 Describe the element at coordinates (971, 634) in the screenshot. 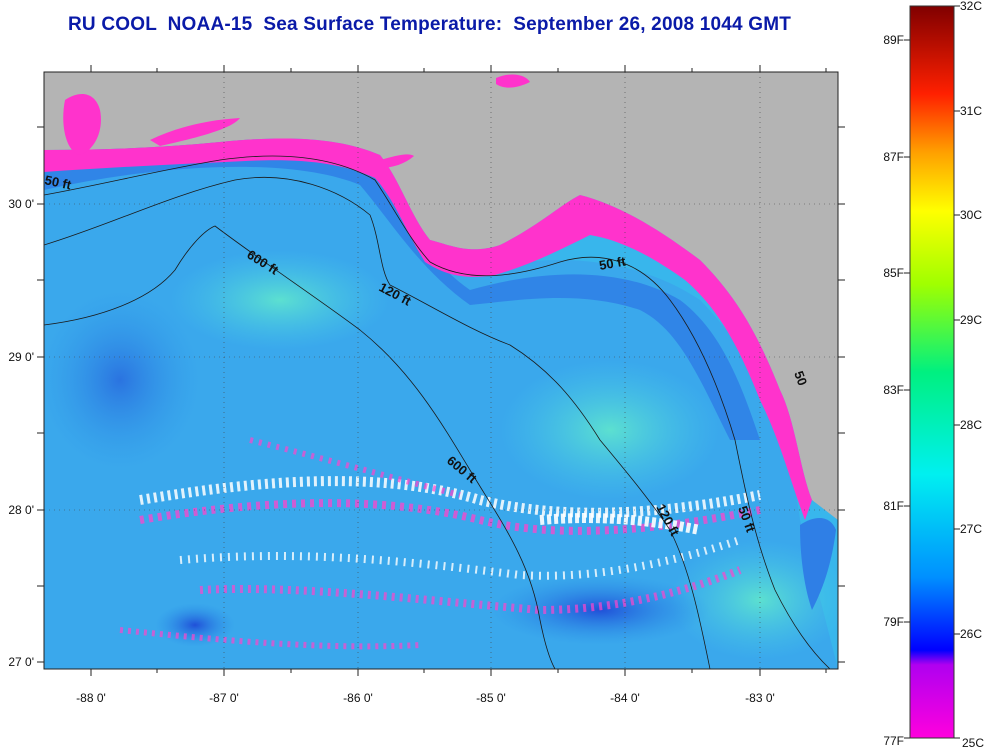

I see `colorbar-c-26: 26C` at that location.